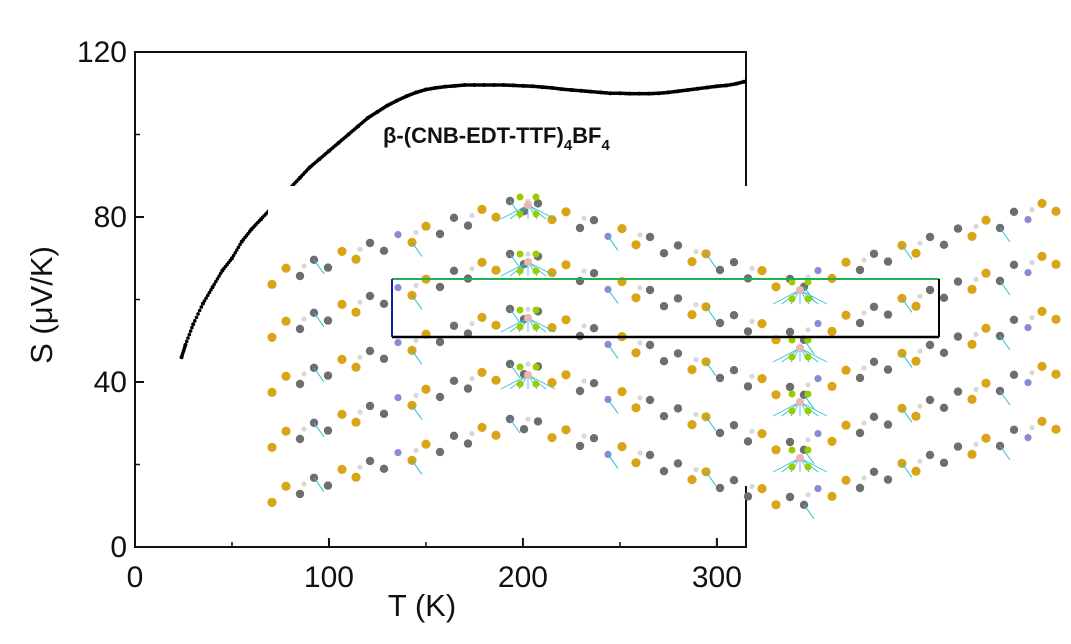 Image resolution: width=1071 pixels, height=644 pixels. What do you see at coordinates (135, 577) in the screenshot?
I see `x-tick-label: 0` at bounding box center [135, 577].